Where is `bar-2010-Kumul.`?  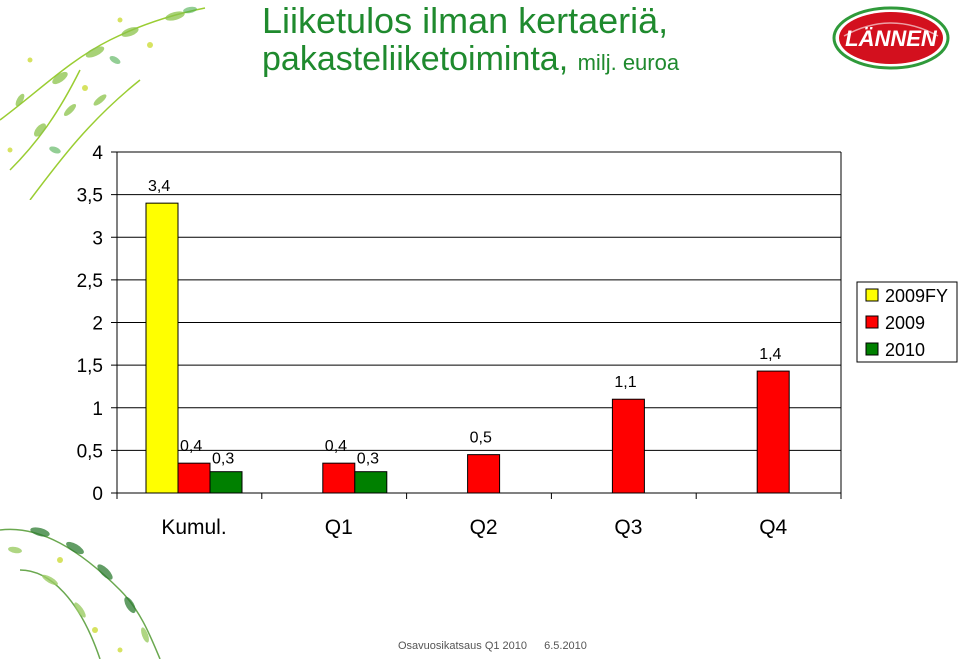
bar-2010-Kumul. is located at coordinates (226, 482).